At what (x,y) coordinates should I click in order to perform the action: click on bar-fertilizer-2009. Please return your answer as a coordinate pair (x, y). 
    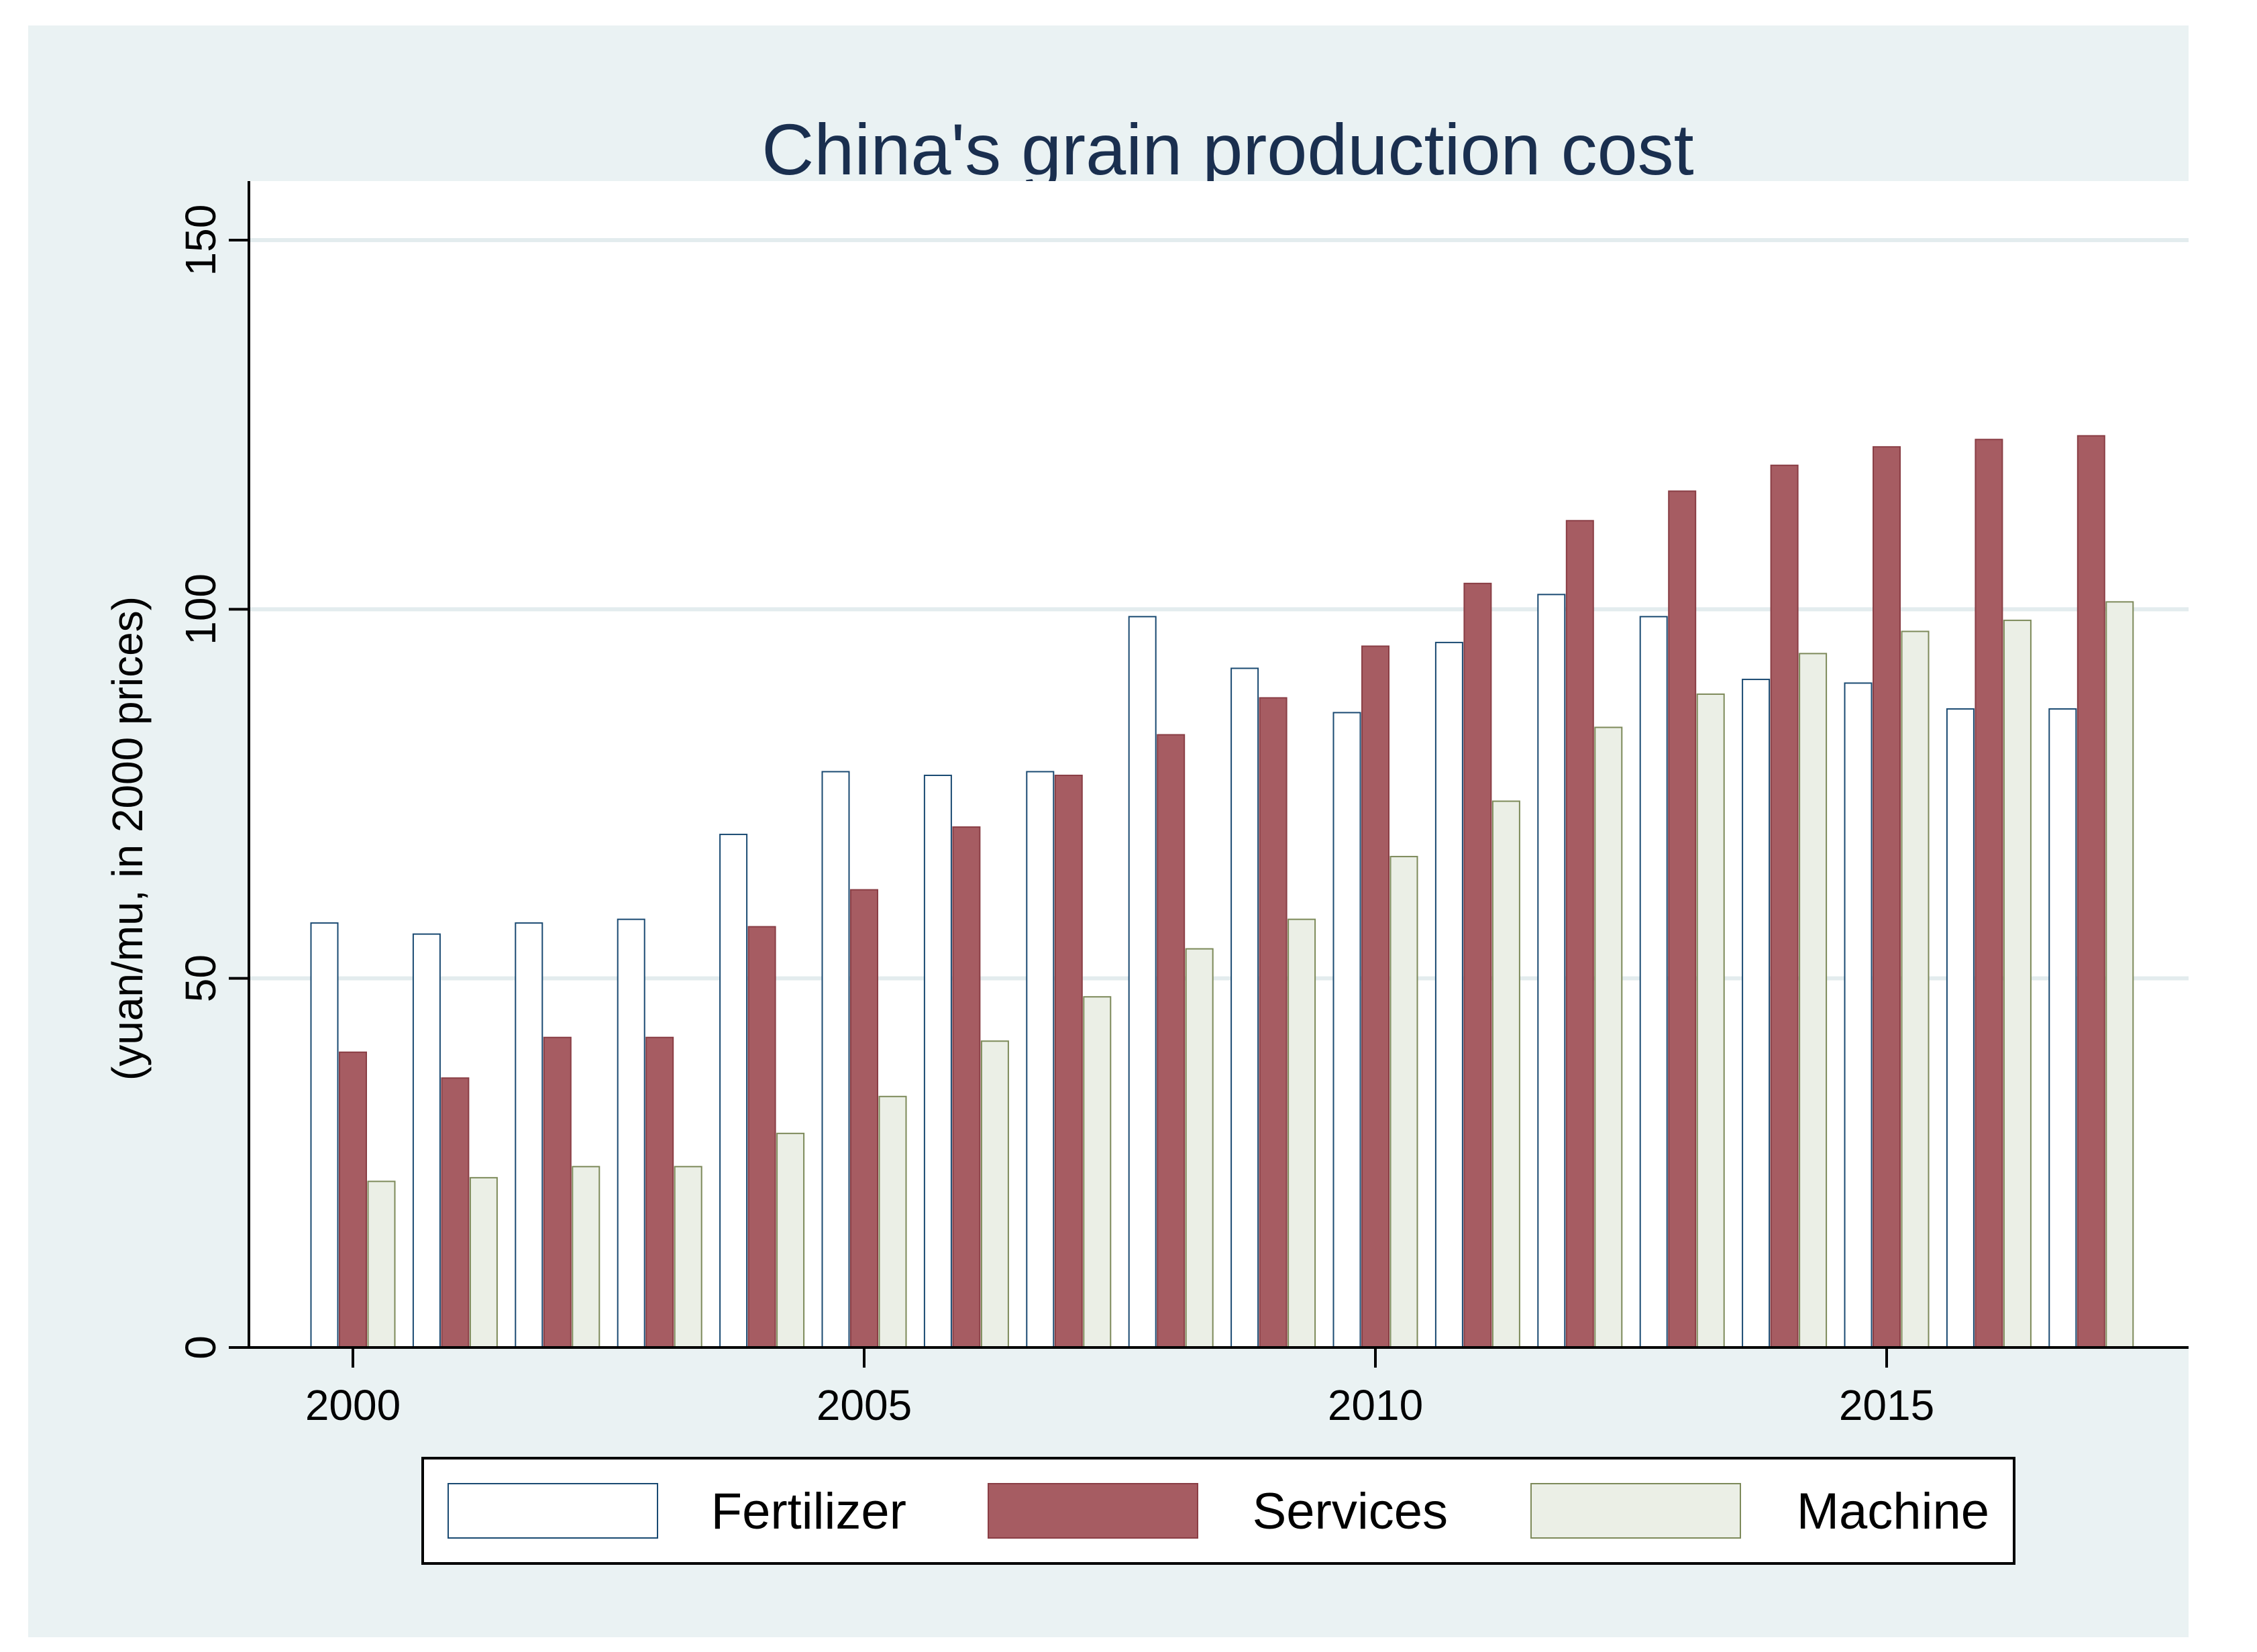
    Looking at the image, I should click on (1244, 1007).